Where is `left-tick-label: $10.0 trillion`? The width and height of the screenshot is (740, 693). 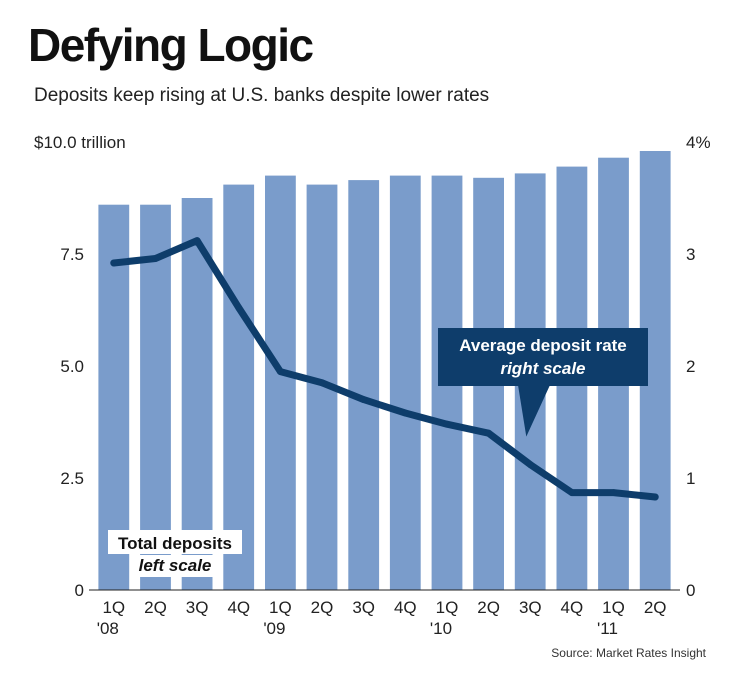 left-tick-label: $10.0 trillion is located at coordinates (80, 142).